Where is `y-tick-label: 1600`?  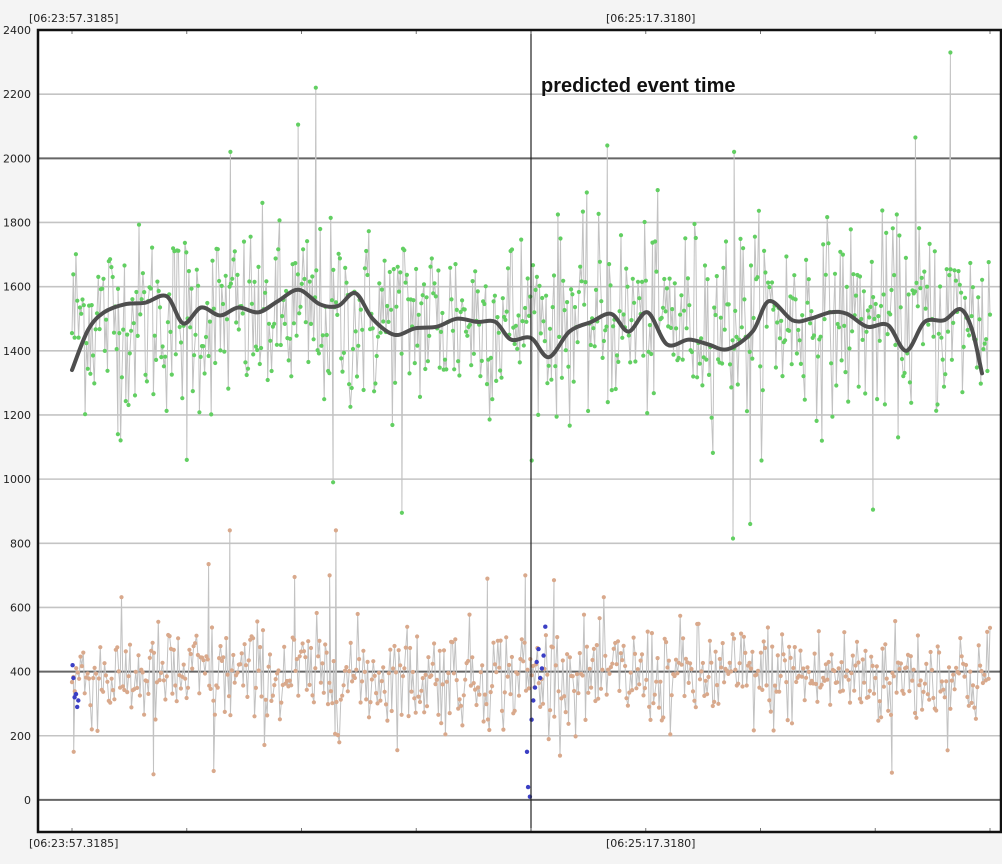 y-tick-label: 1600 is located at coordinates (17, 287).